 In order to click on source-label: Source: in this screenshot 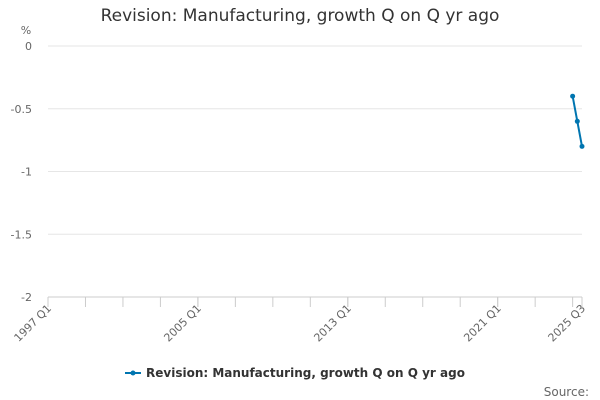, I will do `click(566, 392)`.